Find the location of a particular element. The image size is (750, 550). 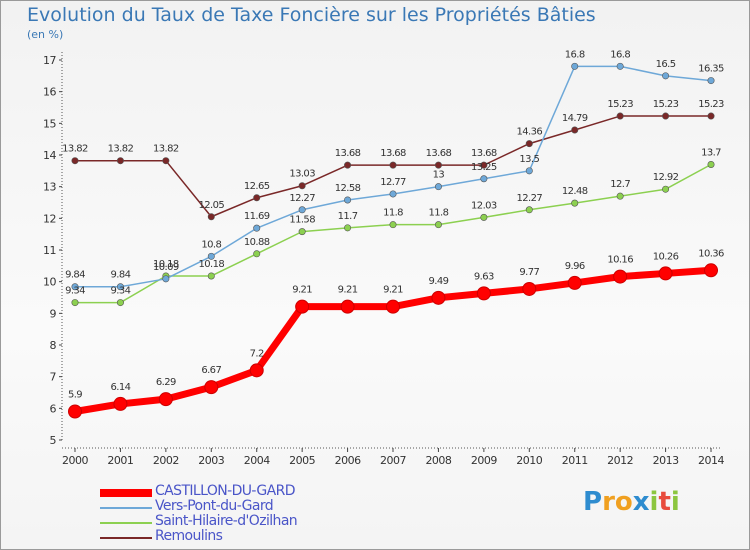

data-label: 6.67 is located at coordinates (211, 370).